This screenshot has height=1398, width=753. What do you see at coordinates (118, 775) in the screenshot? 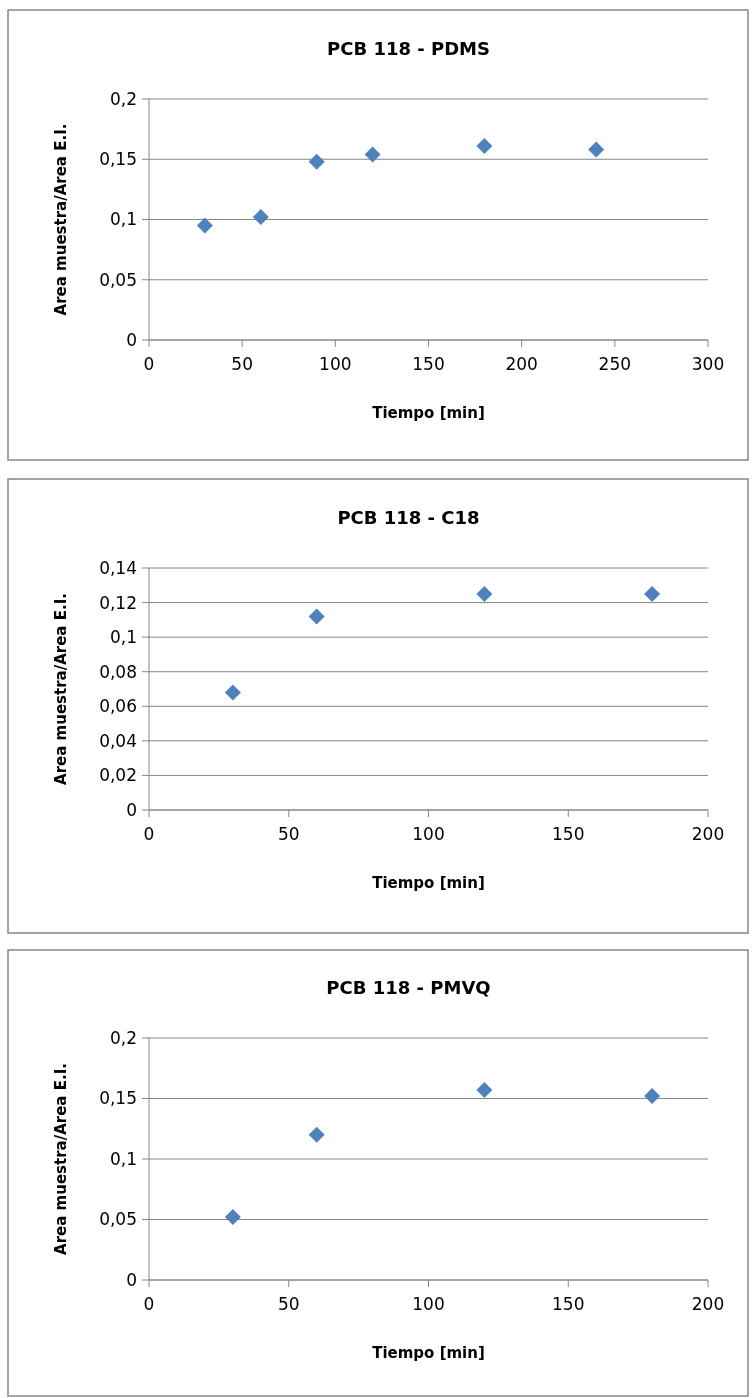
I see `y-tick-label: 0,02` at bounding box center [118, 775].